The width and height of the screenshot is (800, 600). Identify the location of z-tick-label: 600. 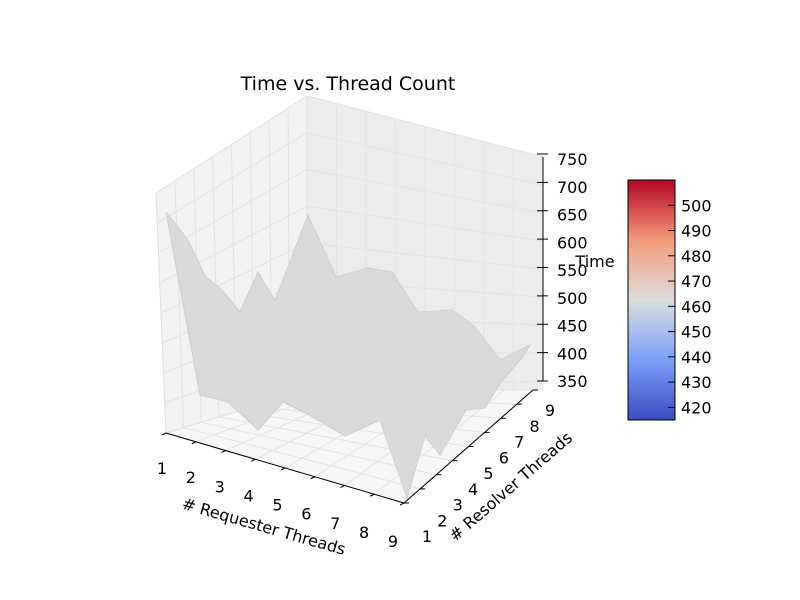
(572, 242).